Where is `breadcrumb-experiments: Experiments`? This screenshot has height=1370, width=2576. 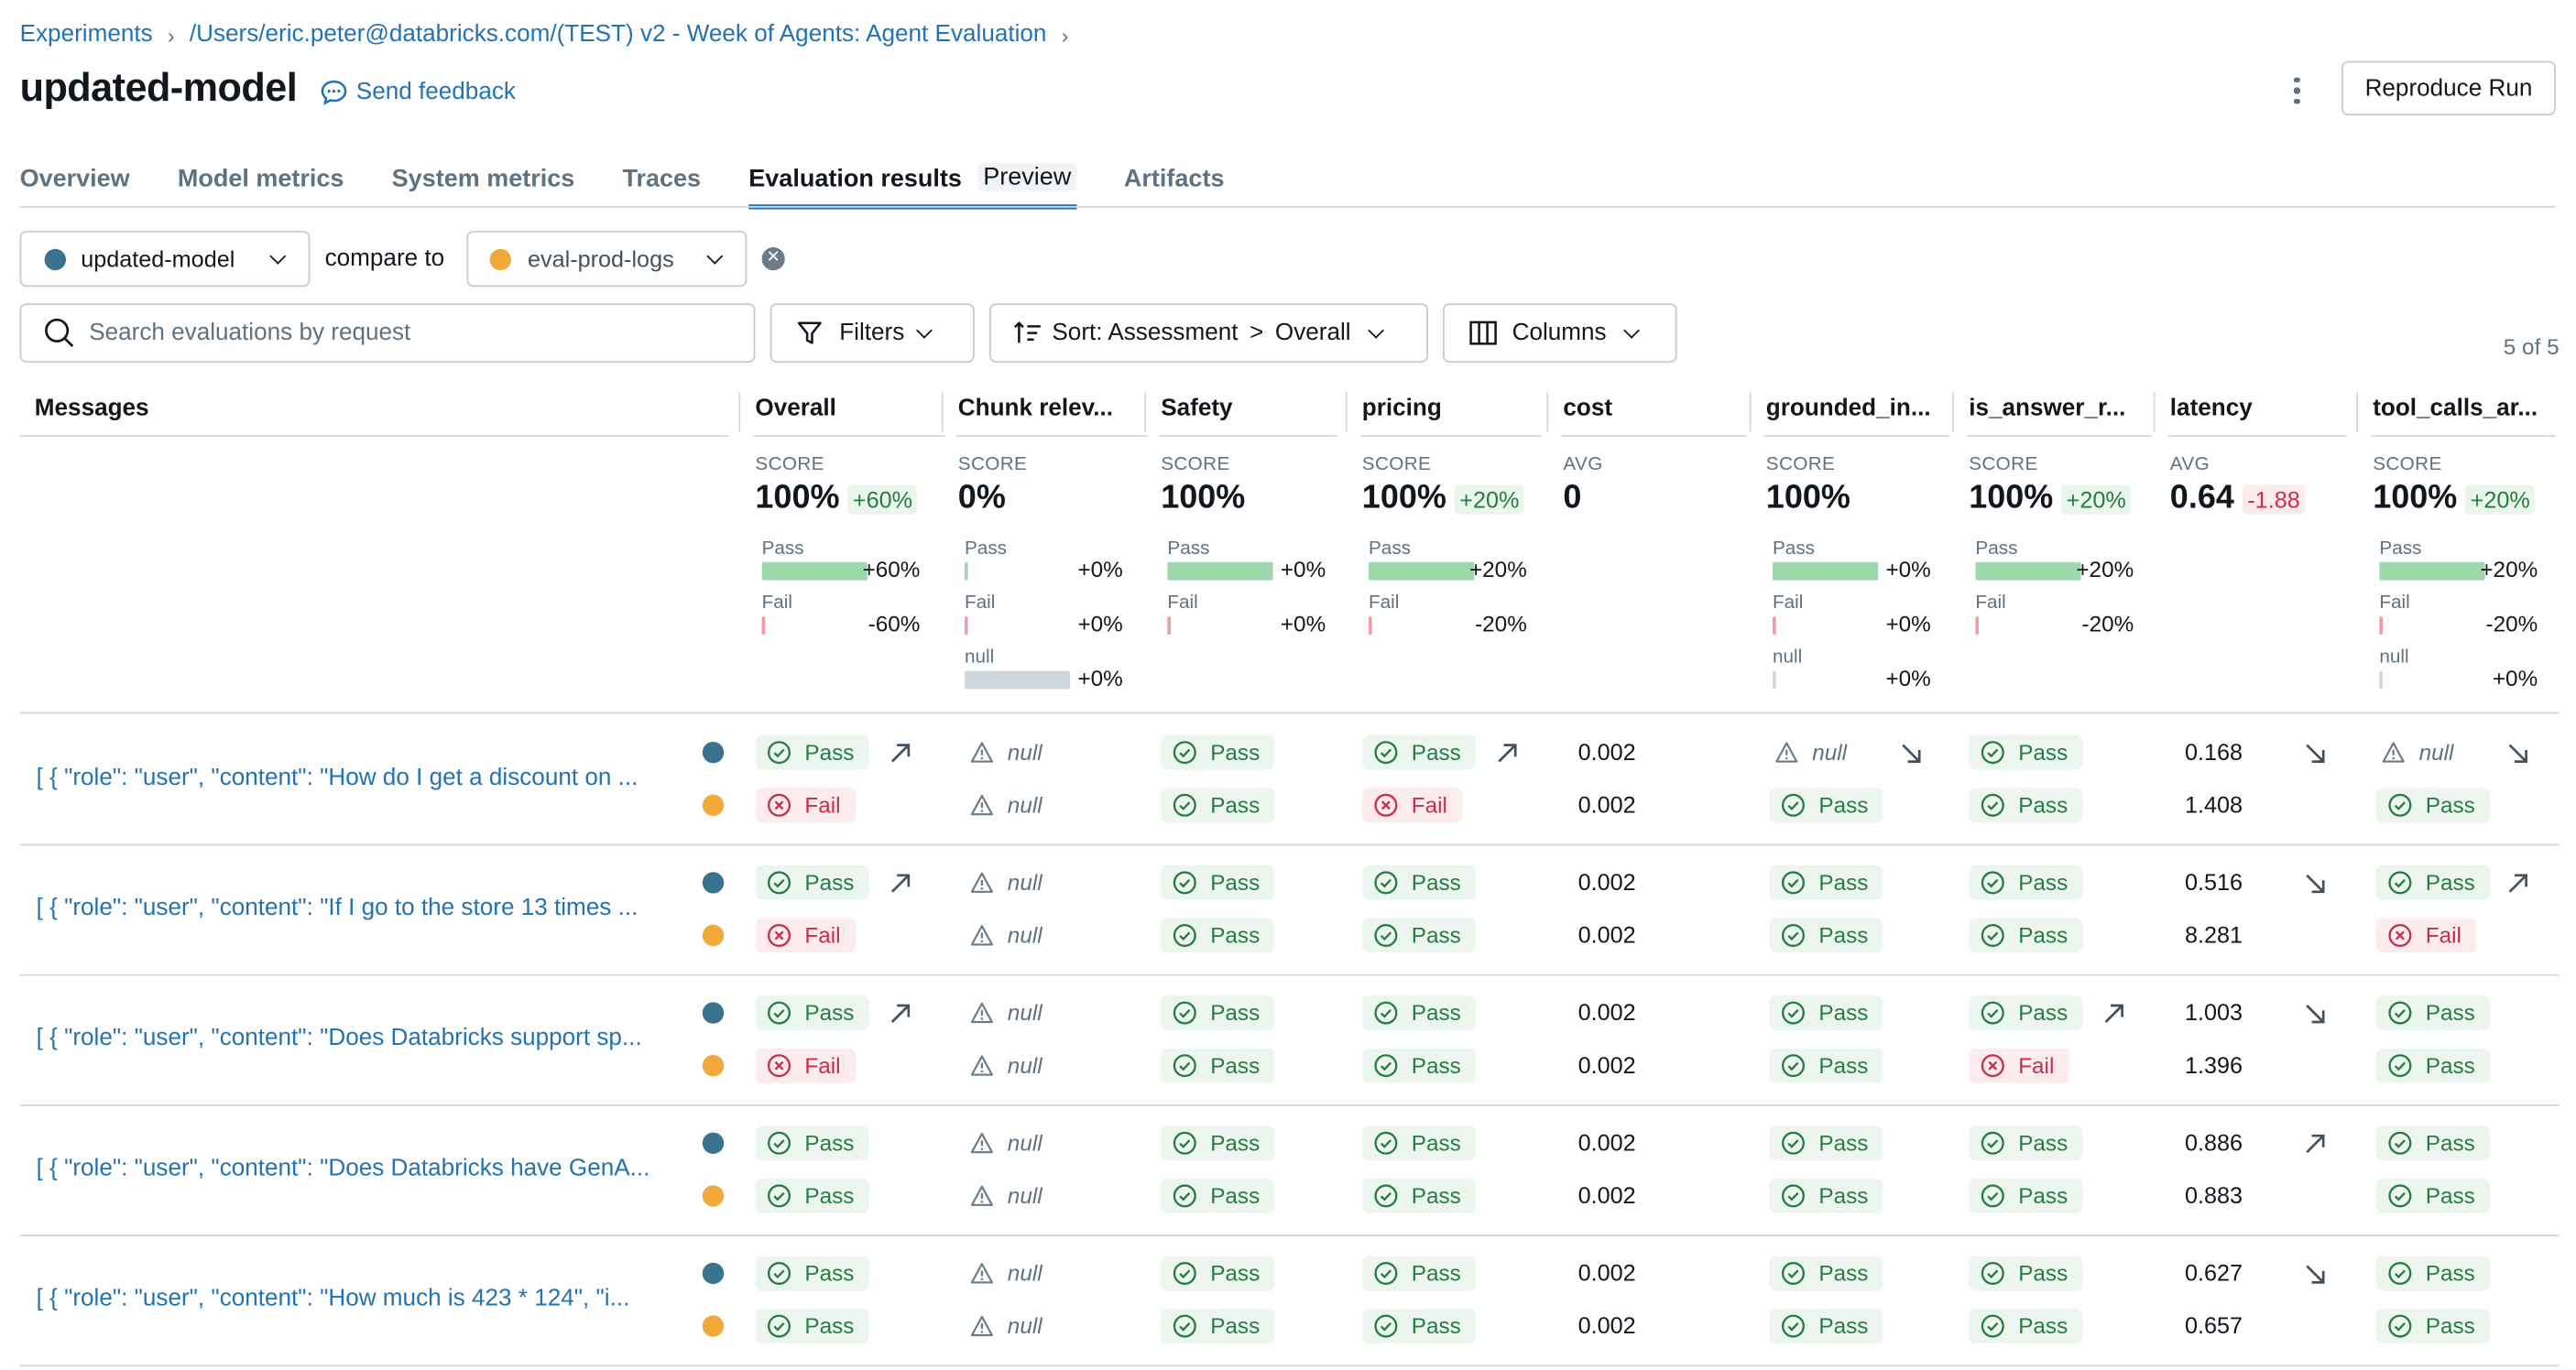 breadcrumb-experiments: Experiments is located at coordinates (86, 35).